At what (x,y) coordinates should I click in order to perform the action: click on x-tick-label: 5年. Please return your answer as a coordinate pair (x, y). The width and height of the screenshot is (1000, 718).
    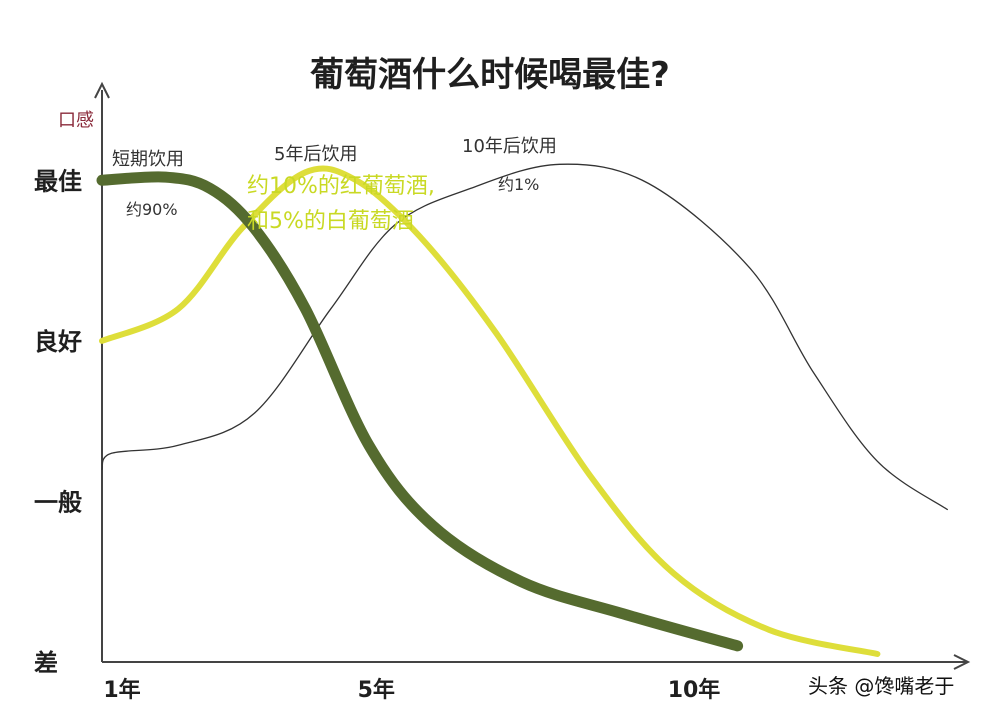
    Looking at the image, I should click on (376, 690).